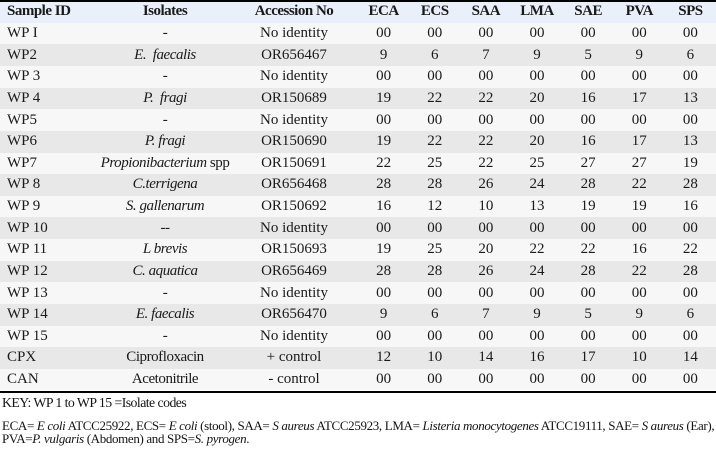 The width and height of the screenshot is (716, 449). I want to click on column-header-eca: ECA, so click(383, 10).